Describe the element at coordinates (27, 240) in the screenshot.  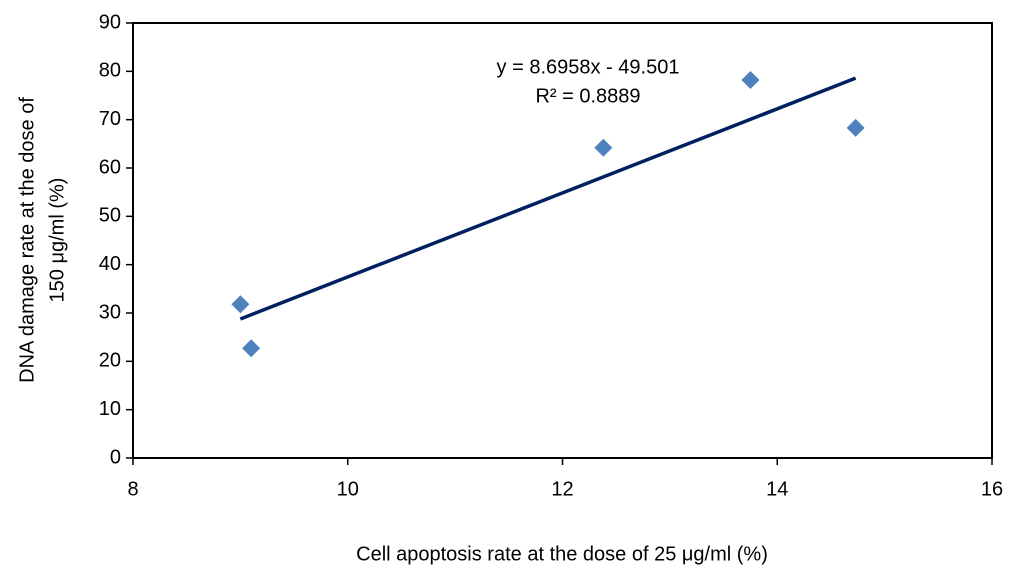
I see `y-axis-label: DNA damage rate at the dose of` at that location.